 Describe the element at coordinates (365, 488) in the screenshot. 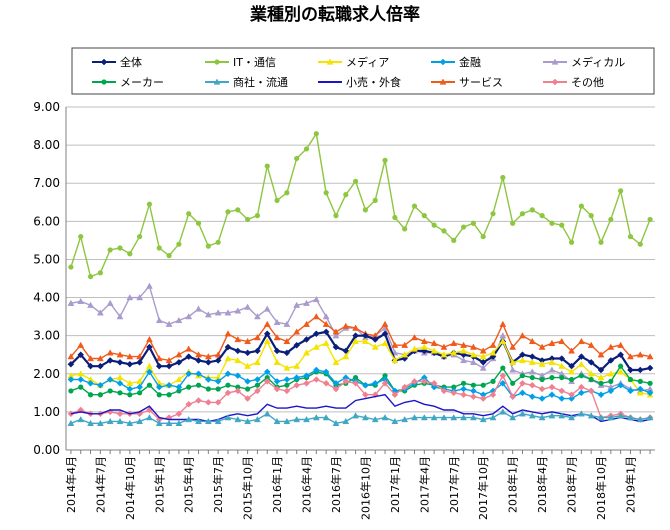

I see `x-tick-label: 2016年10月` at that location.